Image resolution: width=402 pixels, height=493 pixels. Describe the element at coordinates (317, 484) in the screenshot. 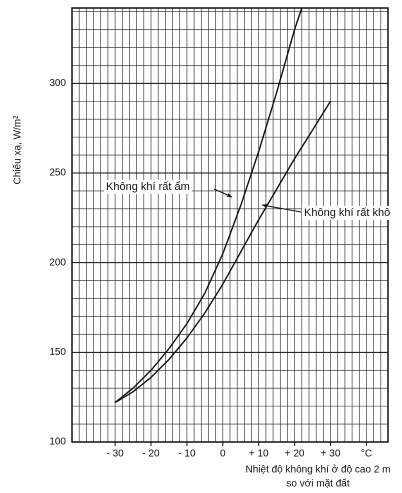

I see `x-axis-label: so với mặt đất` at that location.